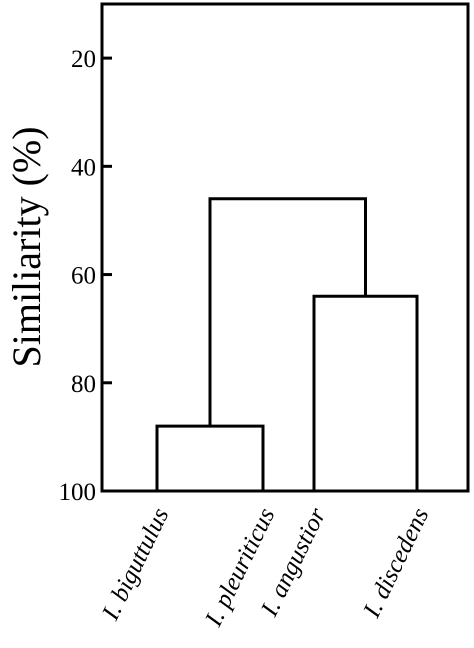  I want to click on leaf-label-1: I. biguttulus, so click(136, 564).